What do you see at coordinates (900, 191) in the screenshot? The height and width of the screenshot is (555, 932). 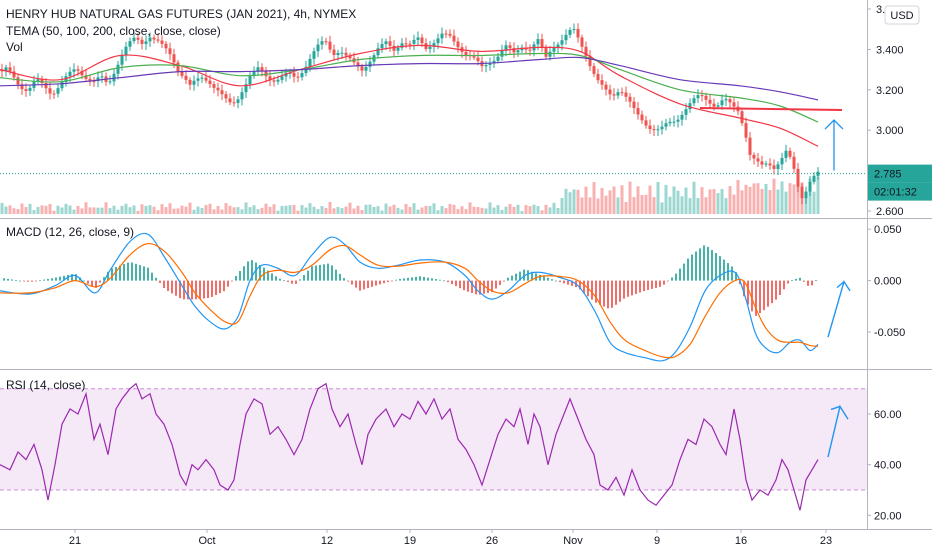 I see `countdown-tag` at bounding box center [900, 191].